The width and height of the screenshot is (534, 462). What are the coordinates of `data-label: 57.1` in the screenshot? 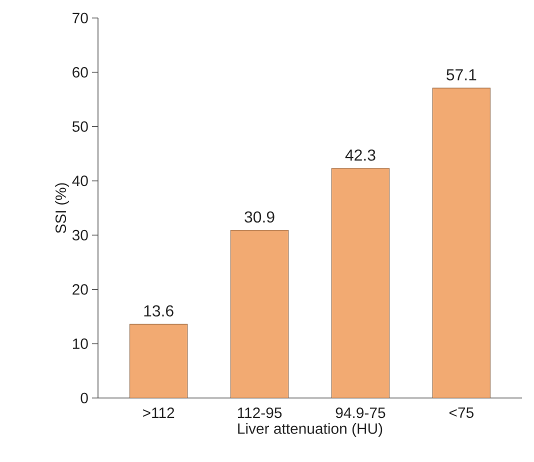 It's located at (461, 74).